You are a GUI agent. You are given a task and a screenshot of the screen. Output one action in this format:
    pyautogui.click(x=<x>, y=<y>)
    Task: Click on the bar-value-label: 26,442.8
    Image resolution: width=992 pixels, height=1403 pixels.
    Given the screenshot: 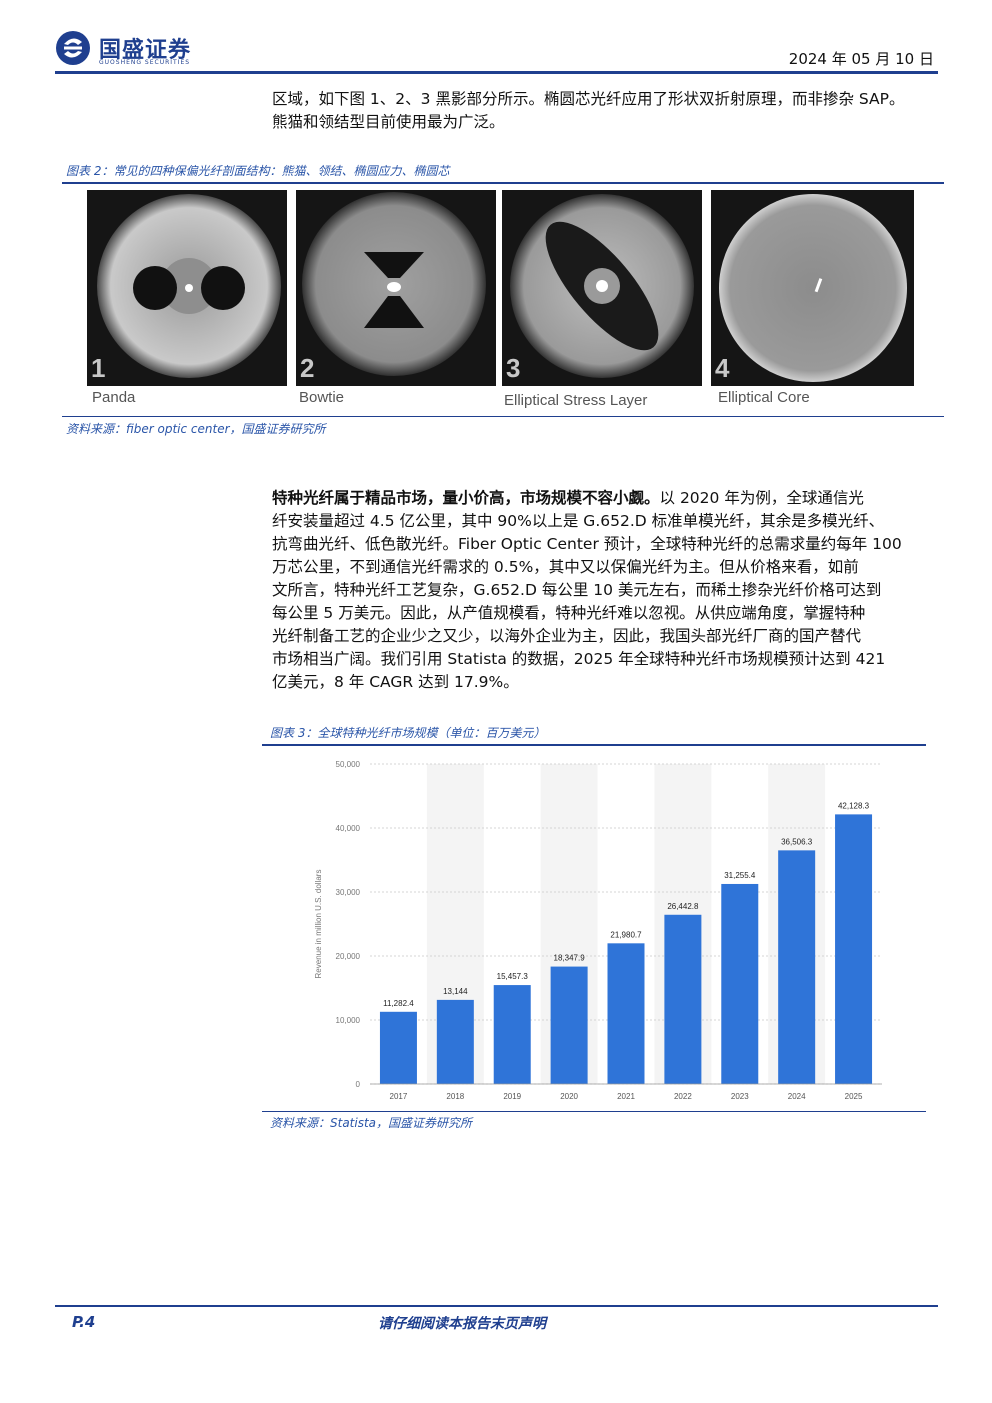 What is the action you would take?
    pyautogui.click(x=683, y=906)
    